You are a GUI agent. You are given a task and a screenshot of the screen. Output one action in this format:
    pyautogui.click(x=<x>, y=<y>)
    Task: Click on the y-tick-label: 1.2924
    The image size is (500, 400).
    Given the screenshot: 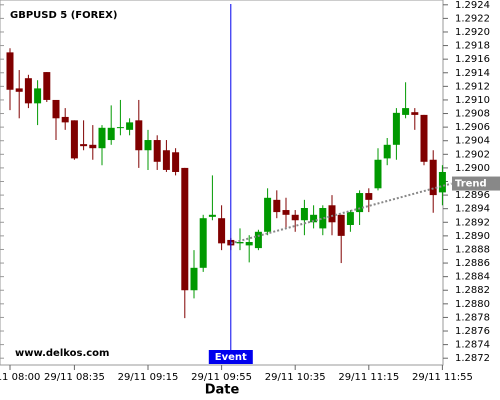 What is the action you would take?
    pyautogui.click(x=472, y=5)
    